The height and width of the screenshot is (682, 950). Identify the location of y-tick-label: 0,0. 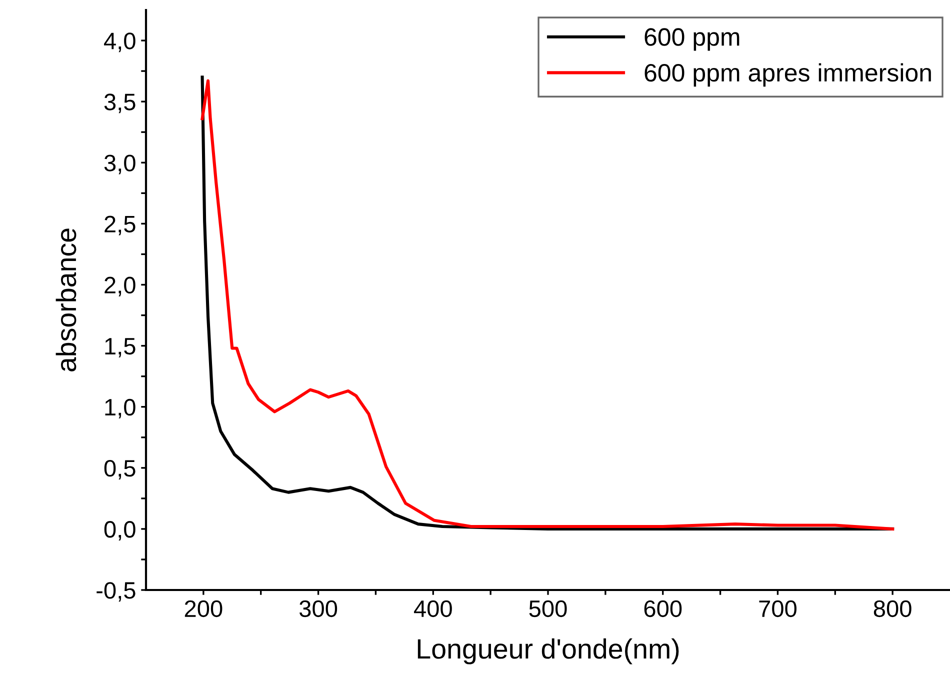
(120, 531).